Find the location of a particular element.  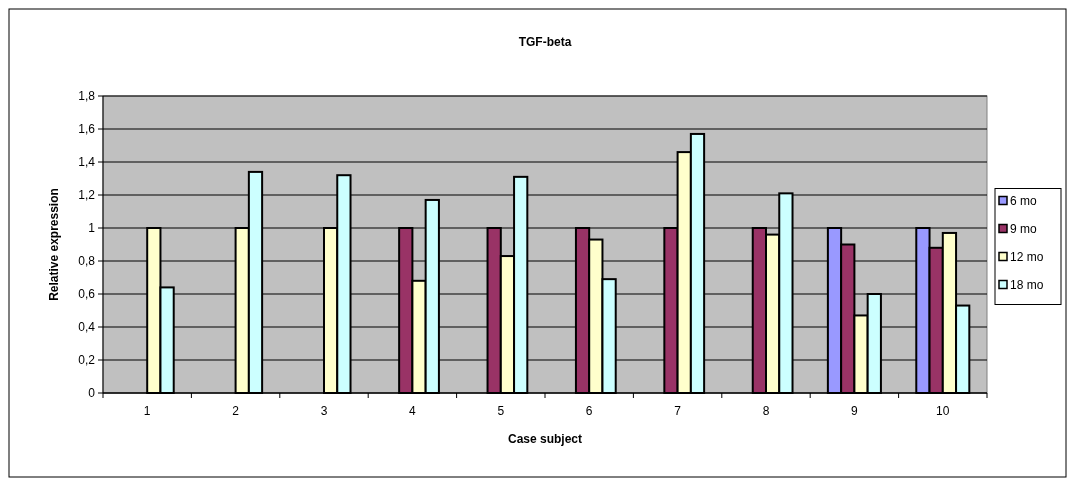

y-tick-label: 1,6 is located at coordinates (87, 129).